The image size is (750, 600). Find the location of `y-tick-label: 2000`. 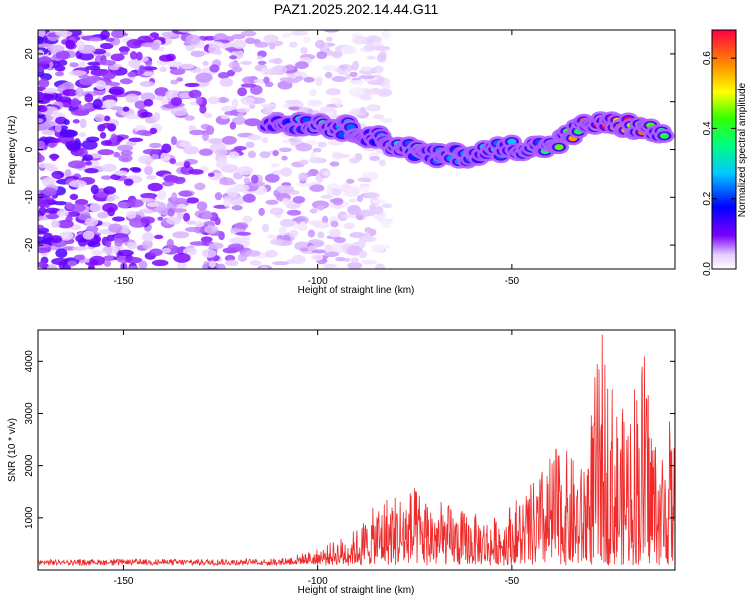

y-tick-label: 2000 is located at coordinates (29, 465).